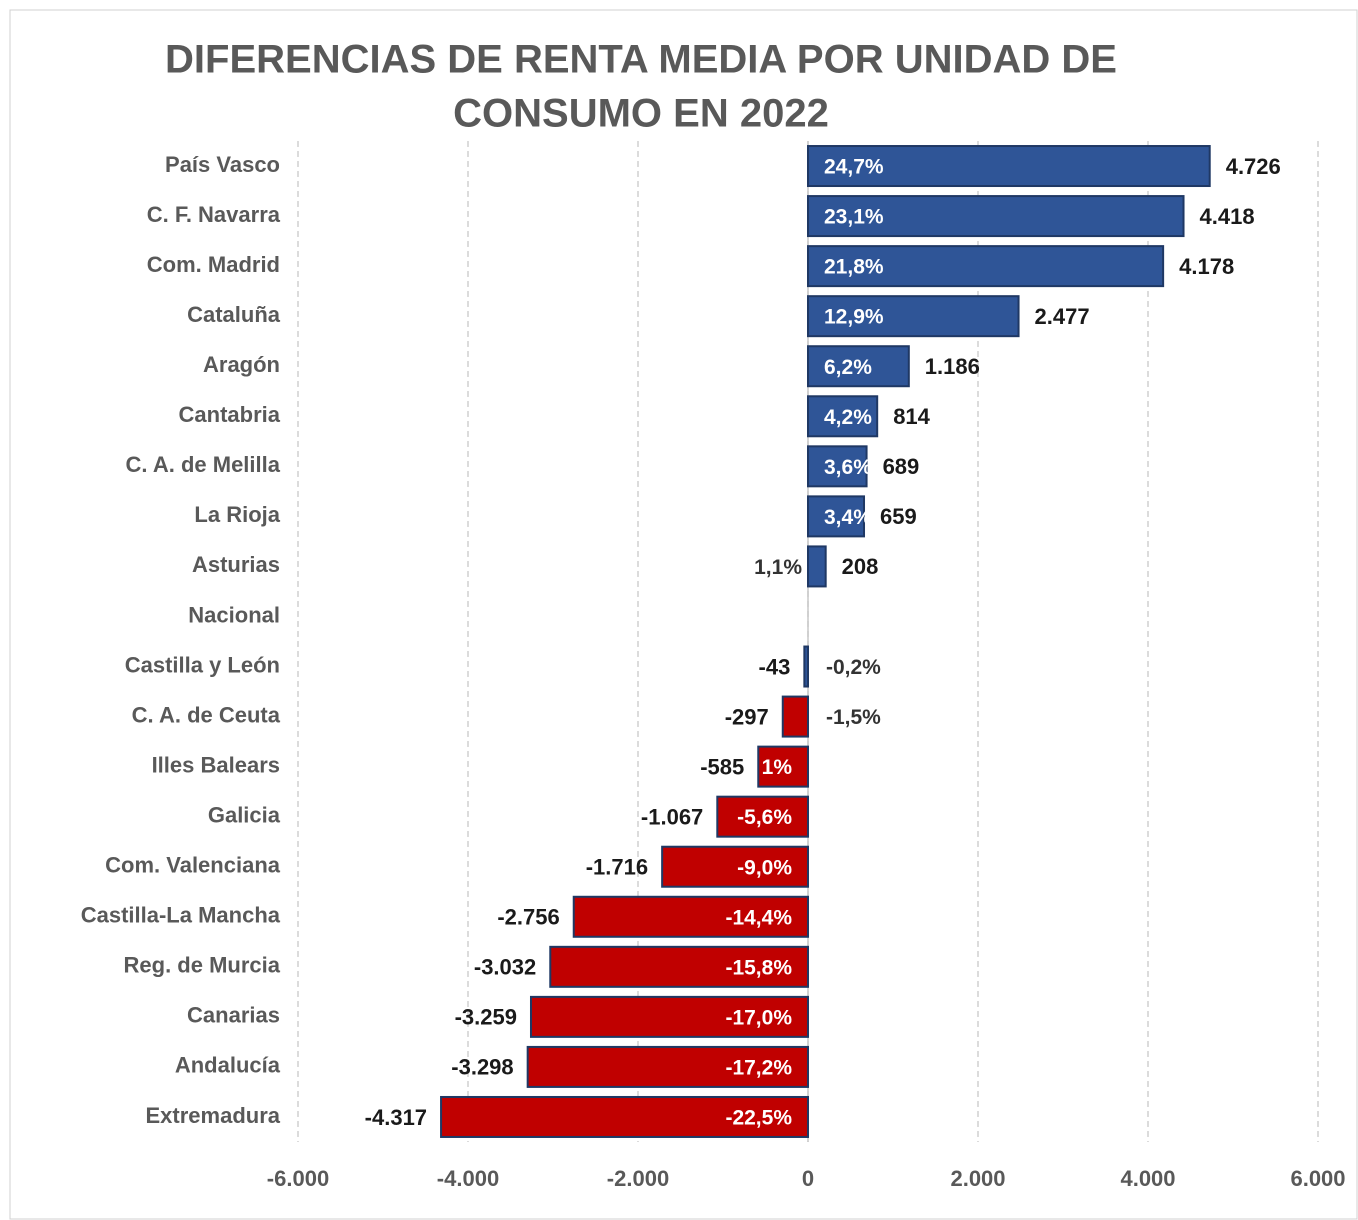  What do you see at coordinates (977, 1178) in the screenshot?
I see `x-tick-label: 2.000` at bounding box center [977, 1178].